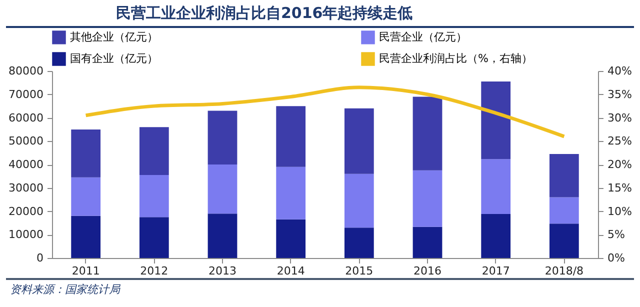 The width and height of the screenshot is (640, 307). Describe the element at coordinates (359, 271) in the screenshot. I see `x-tick-label: 2015` at that location.